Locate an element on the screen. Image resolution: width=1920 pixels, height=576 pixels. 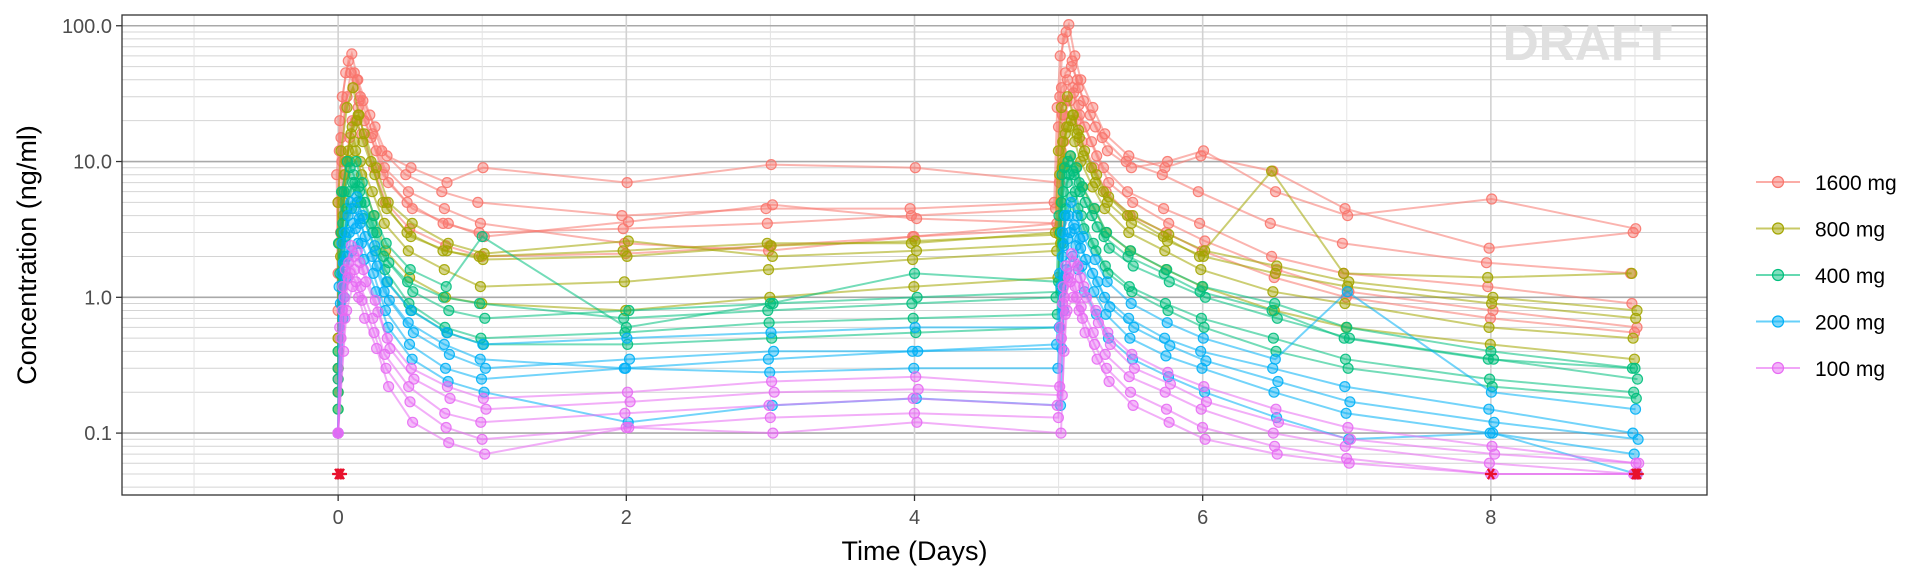
legend: 1600 mg 800 mg 400 mg 200 mg 100 mg is located at coordinates (1826, 276).